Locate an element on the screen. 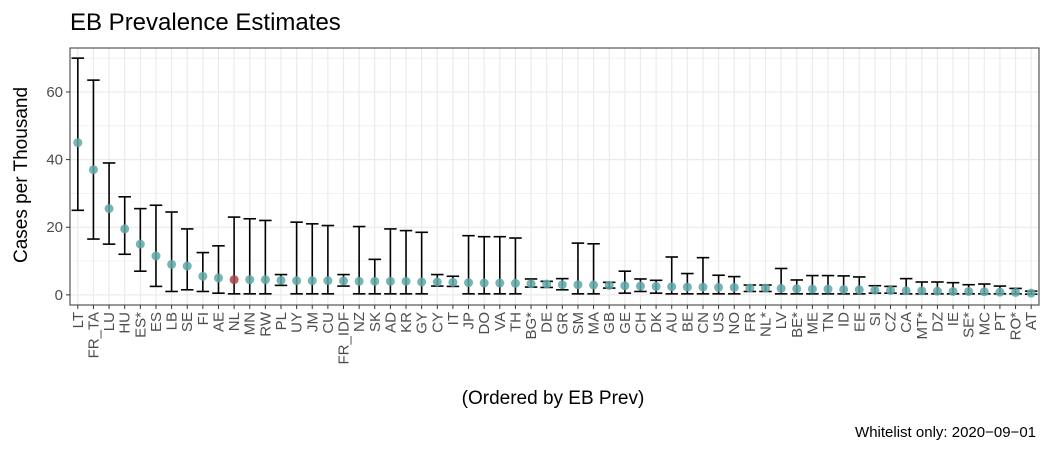  x-tick-label-BG*: BG* is located at coordinates (531, 326).